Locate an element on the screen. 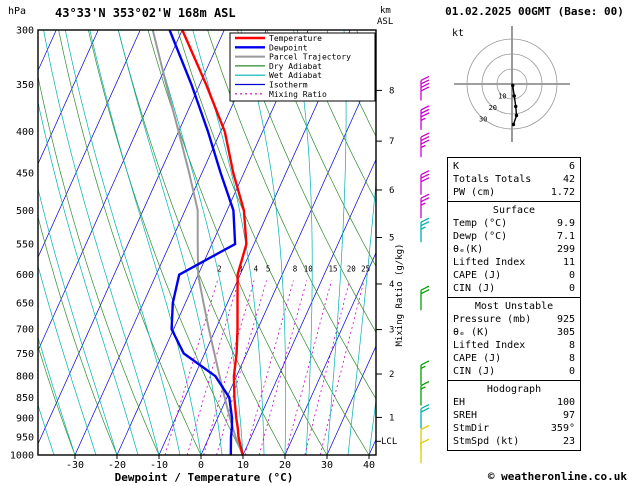 This screenshot has height=486, width=629. mixing-ratio-value-label: 4 is located at coordinates (256, 269).